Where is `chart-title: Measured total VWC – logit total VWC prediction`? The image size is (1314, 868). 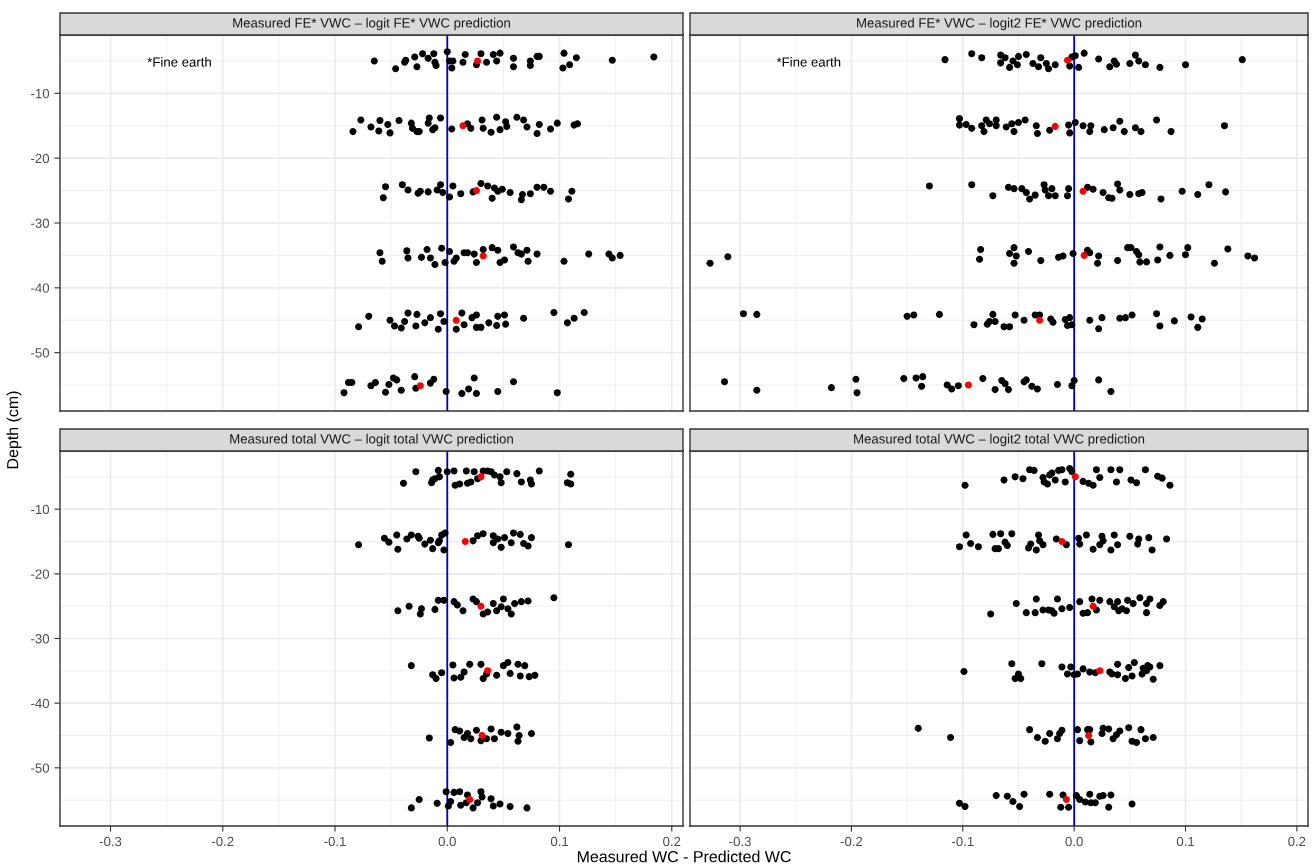 chart-title: Measured total VWC – logit total VWC prediction is located at coordinates (371, 440).